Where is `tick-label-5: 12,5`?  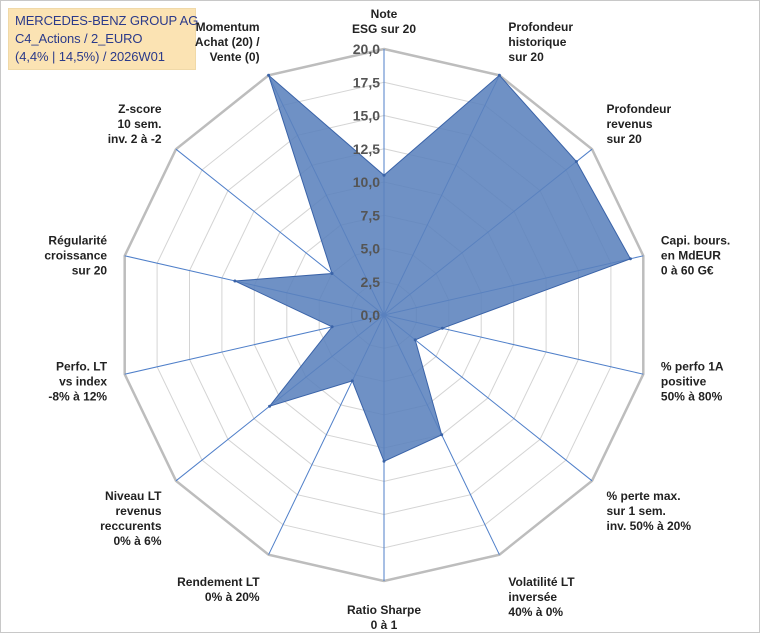 tick-label-5: 12,5 is located at coordinates (366, 149).